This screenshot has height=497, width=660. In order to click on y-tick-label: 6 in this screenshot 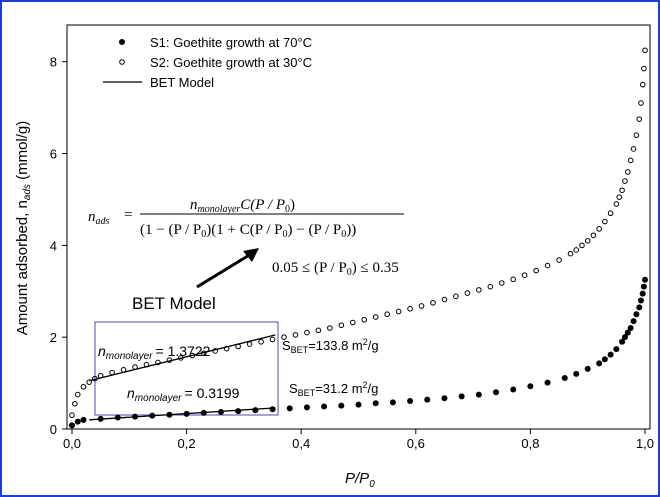, I will do `click(53, 154)`.